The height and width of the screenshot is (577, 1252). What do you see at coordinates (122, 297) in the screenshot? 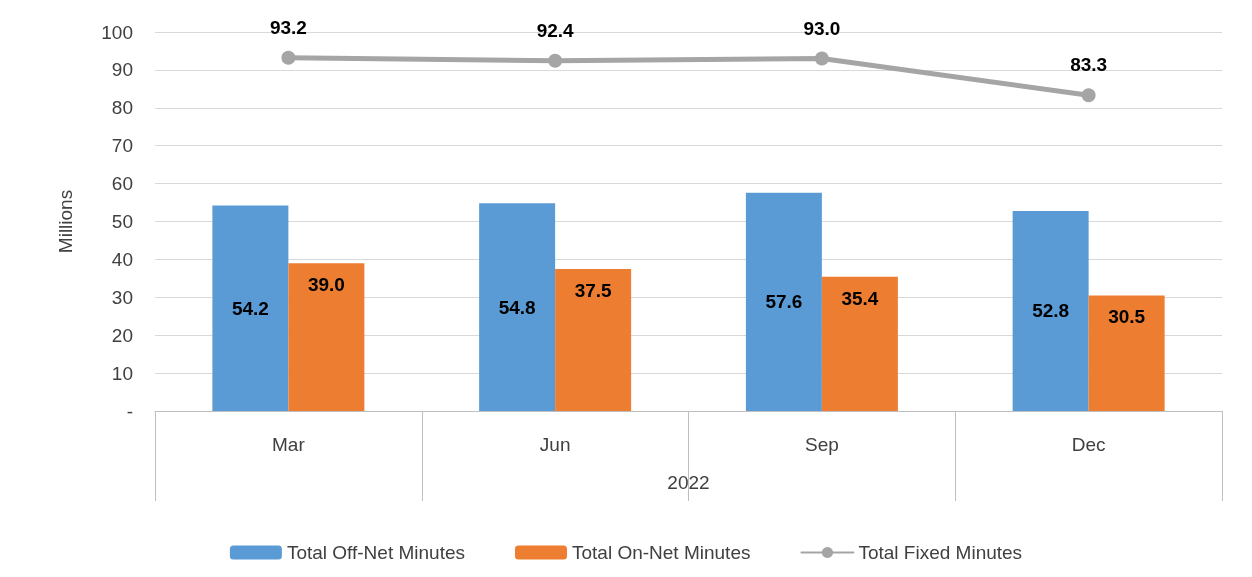
I see `y-tick-label: 30` at bounding box center [122, 297].